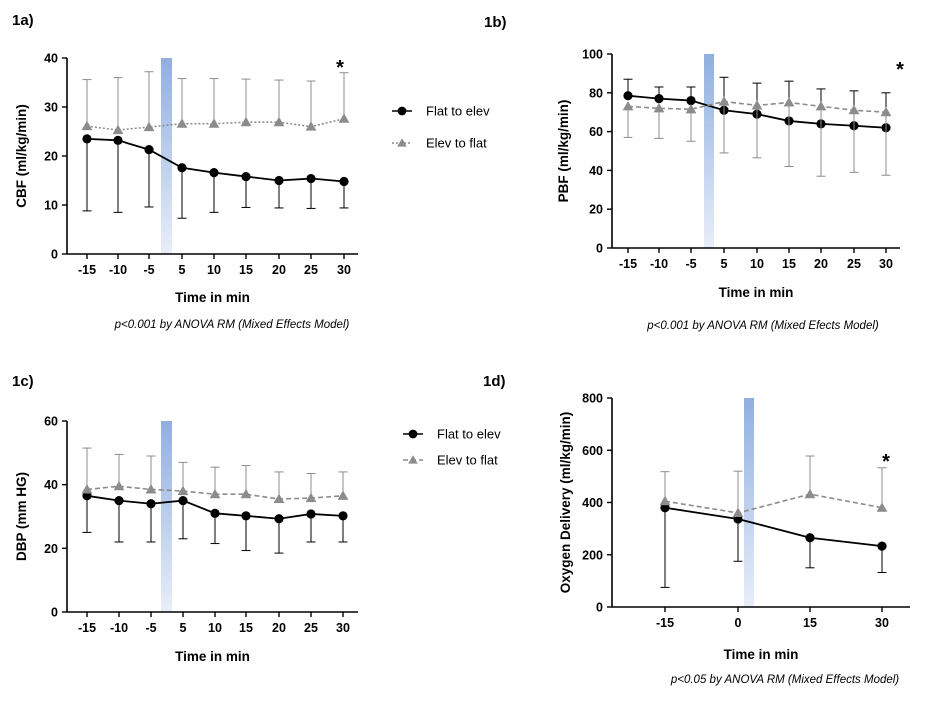 This screenshot has height=704, width=930. What do you see at coordinates (458, 111) in the screenshot?
I see `legend-label-flat-to-elev: Flat to elev` at bounding box center [458, 111].